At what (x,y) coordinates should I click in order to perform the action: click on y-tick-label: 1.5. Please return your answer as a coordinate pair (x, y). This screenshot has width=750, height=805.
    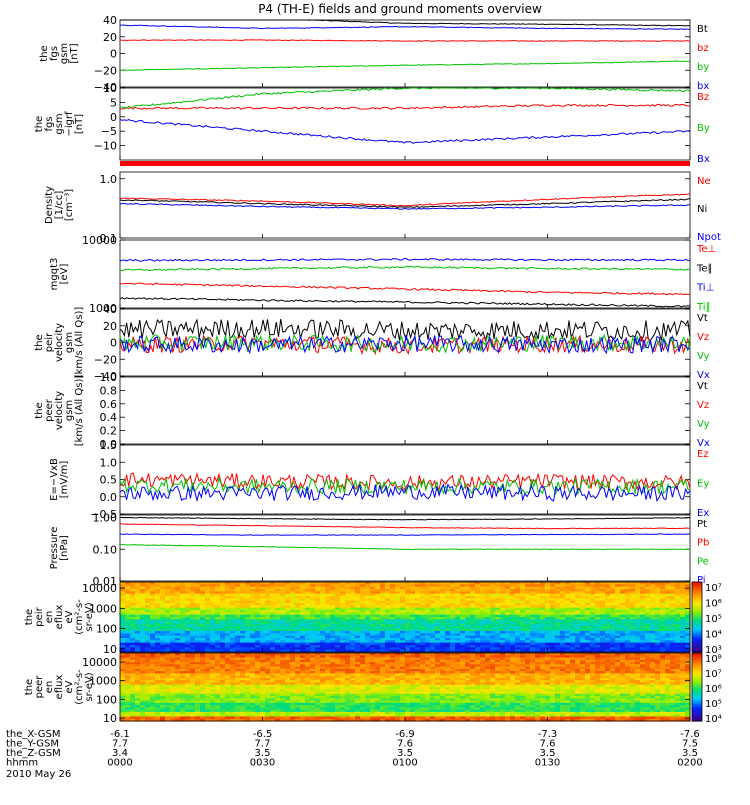
    Looking at the image, I should click on (109, 445).